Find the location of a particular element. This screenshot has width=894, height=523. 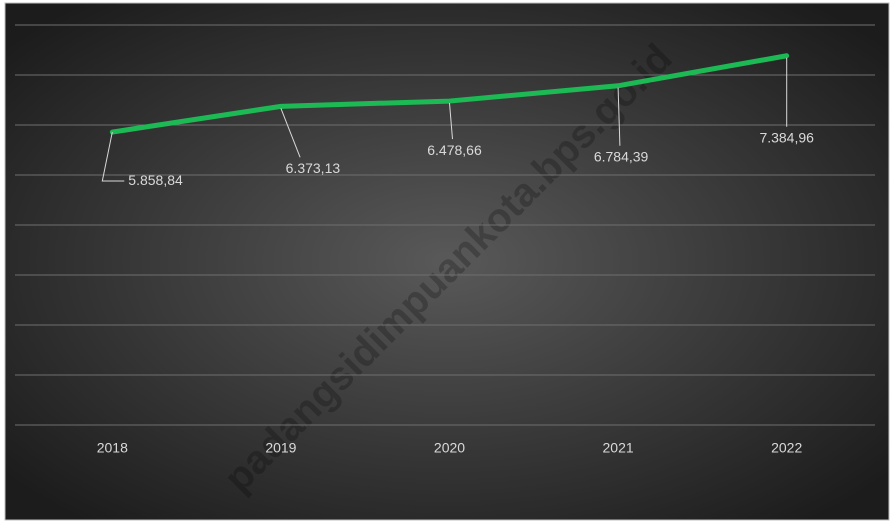

x-tick-label: 2018 is located at coordinates (112, 448).